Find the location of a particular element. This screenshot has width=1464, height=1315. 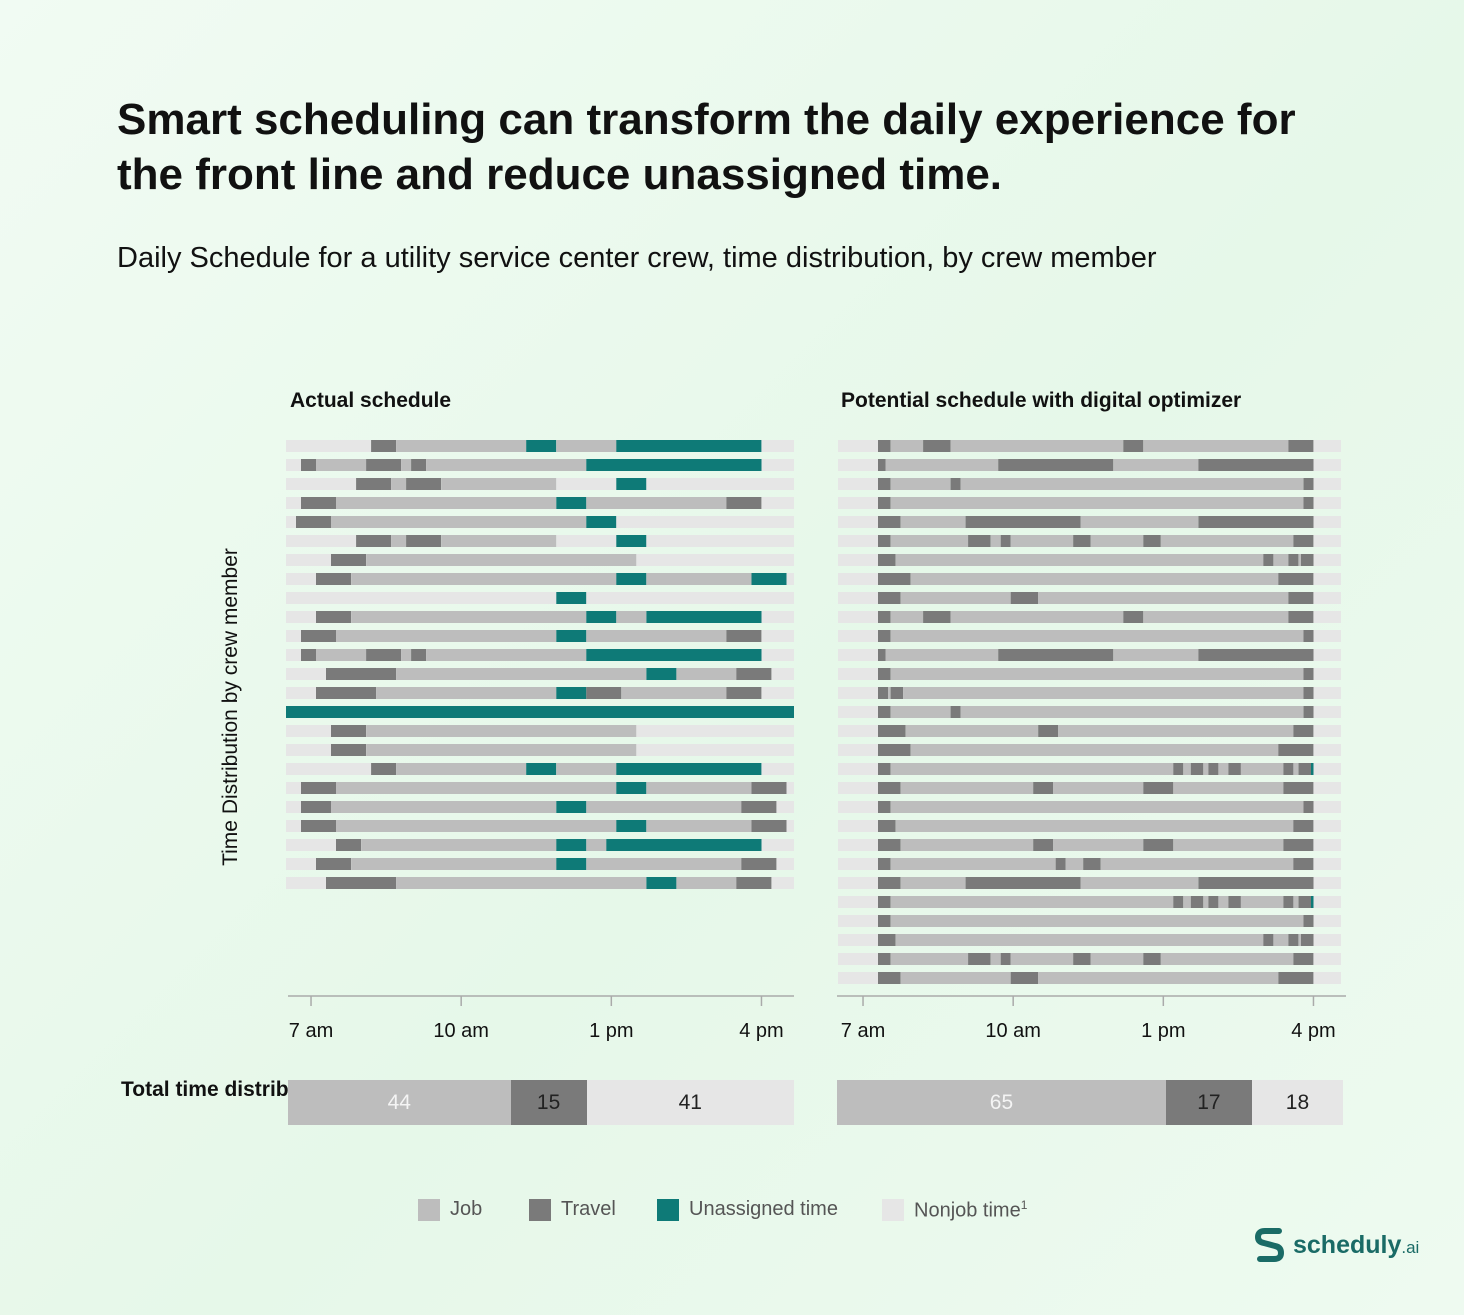

chart2-row9-segment-T is located at coordinates (889, 598).